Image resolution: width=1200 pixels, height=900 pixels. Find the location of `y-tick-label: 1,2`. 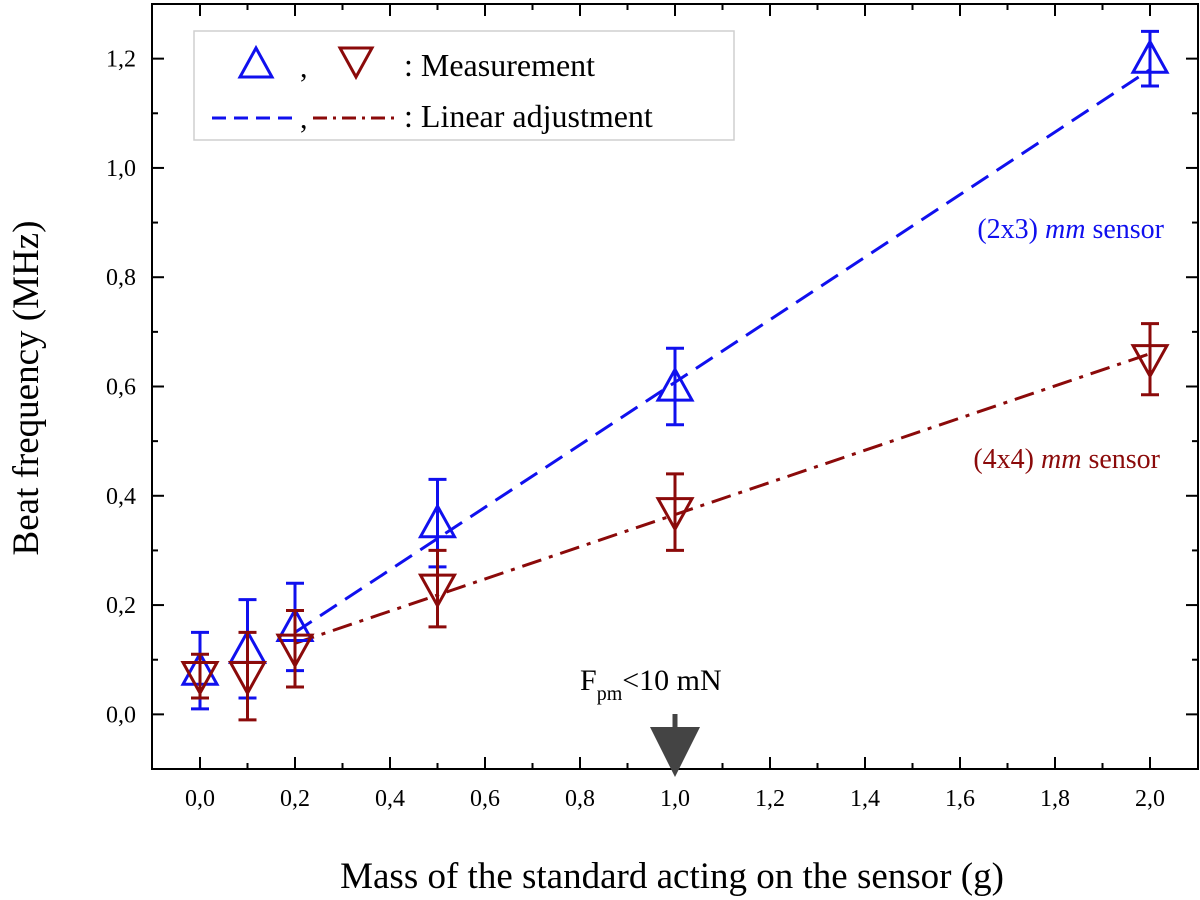

y-tick-label: 1,2 is located at coordinates (121, 60).